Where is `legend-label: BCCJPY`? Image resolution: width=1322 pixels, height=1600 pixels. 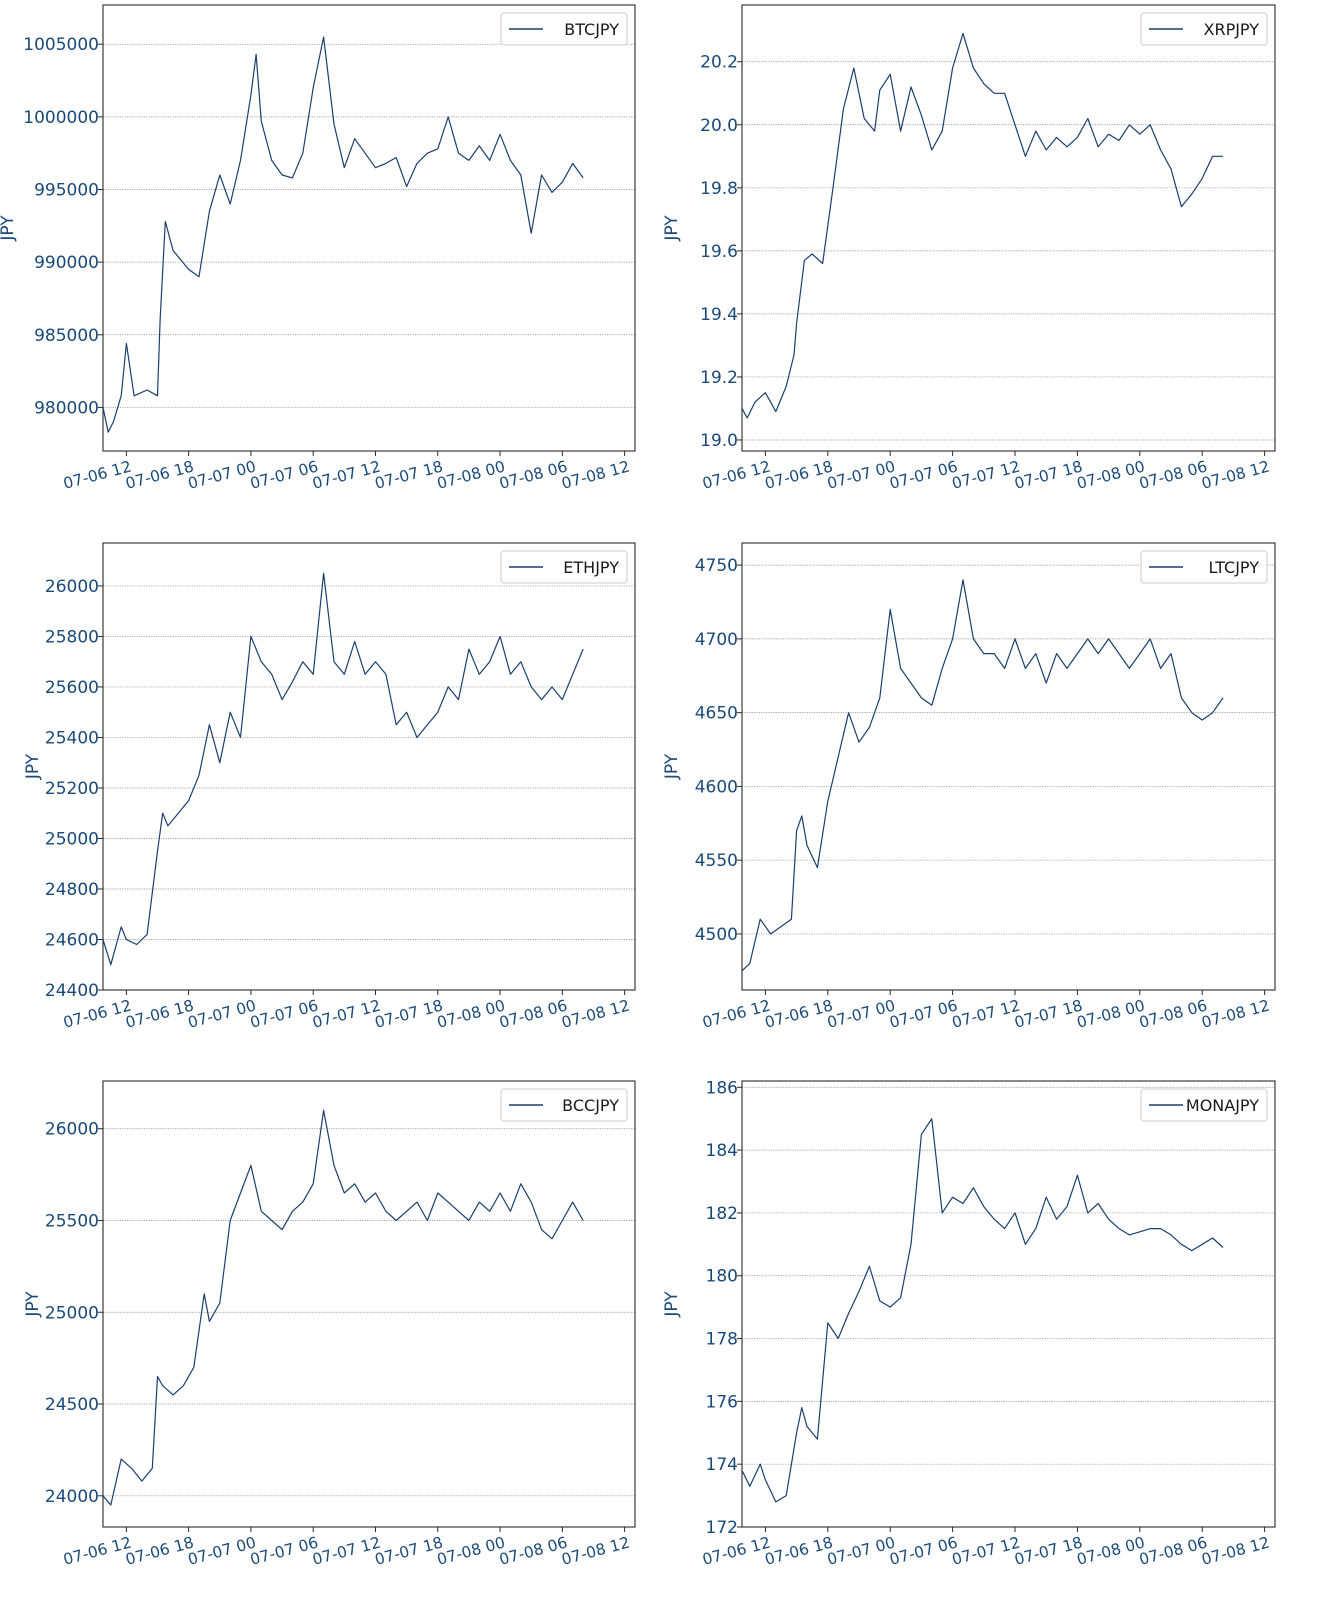
legend-label: BCCJPY is located at coordinates (590, 1105).